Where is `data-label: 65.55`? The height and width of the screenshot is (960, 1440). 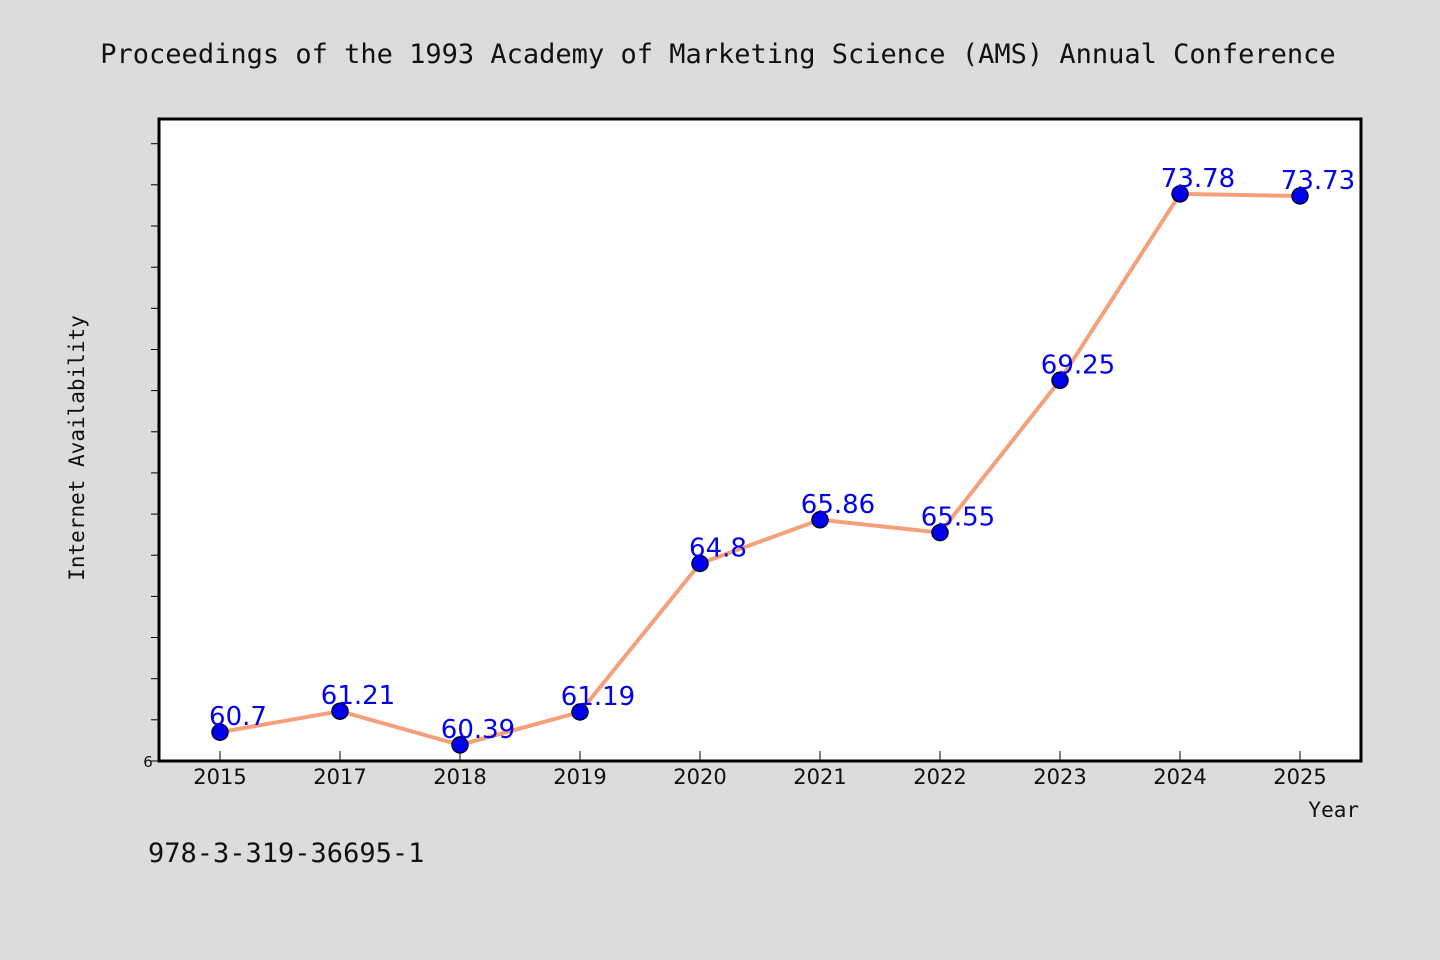 data-label: 65.55 is located at coordinates (958, 518).